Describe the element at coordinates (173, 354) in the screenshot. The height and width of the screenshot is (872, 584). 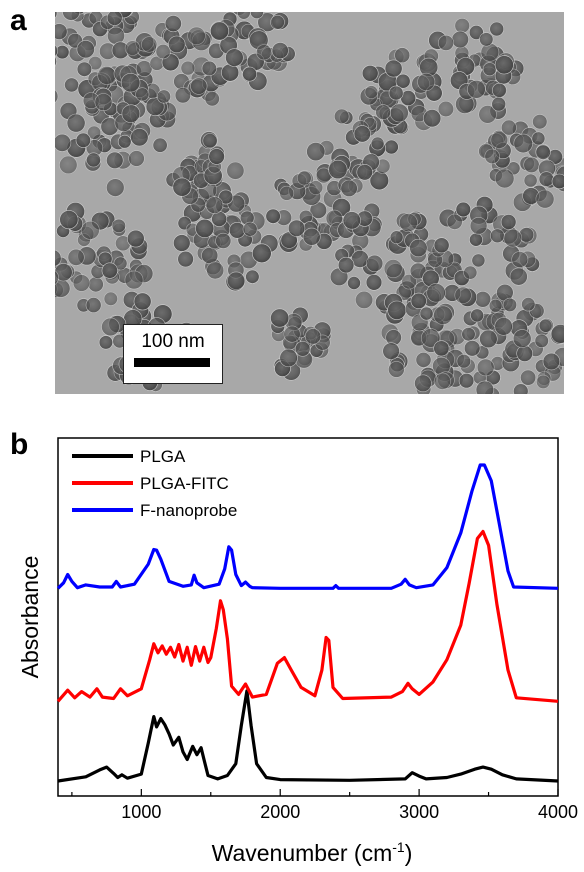
I see `scale-bar-box: 100 nm` at that location.